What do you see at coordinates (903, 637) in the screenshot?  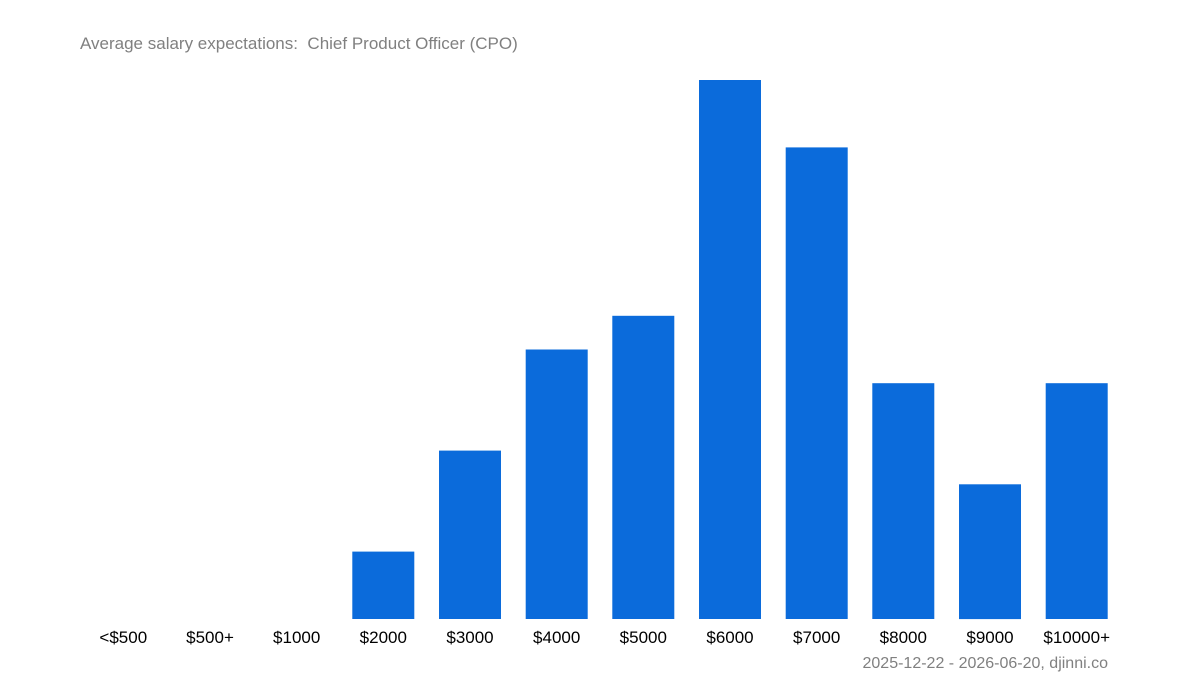 I see `x-tick-label: $8000` at bounding box center [903, 637].